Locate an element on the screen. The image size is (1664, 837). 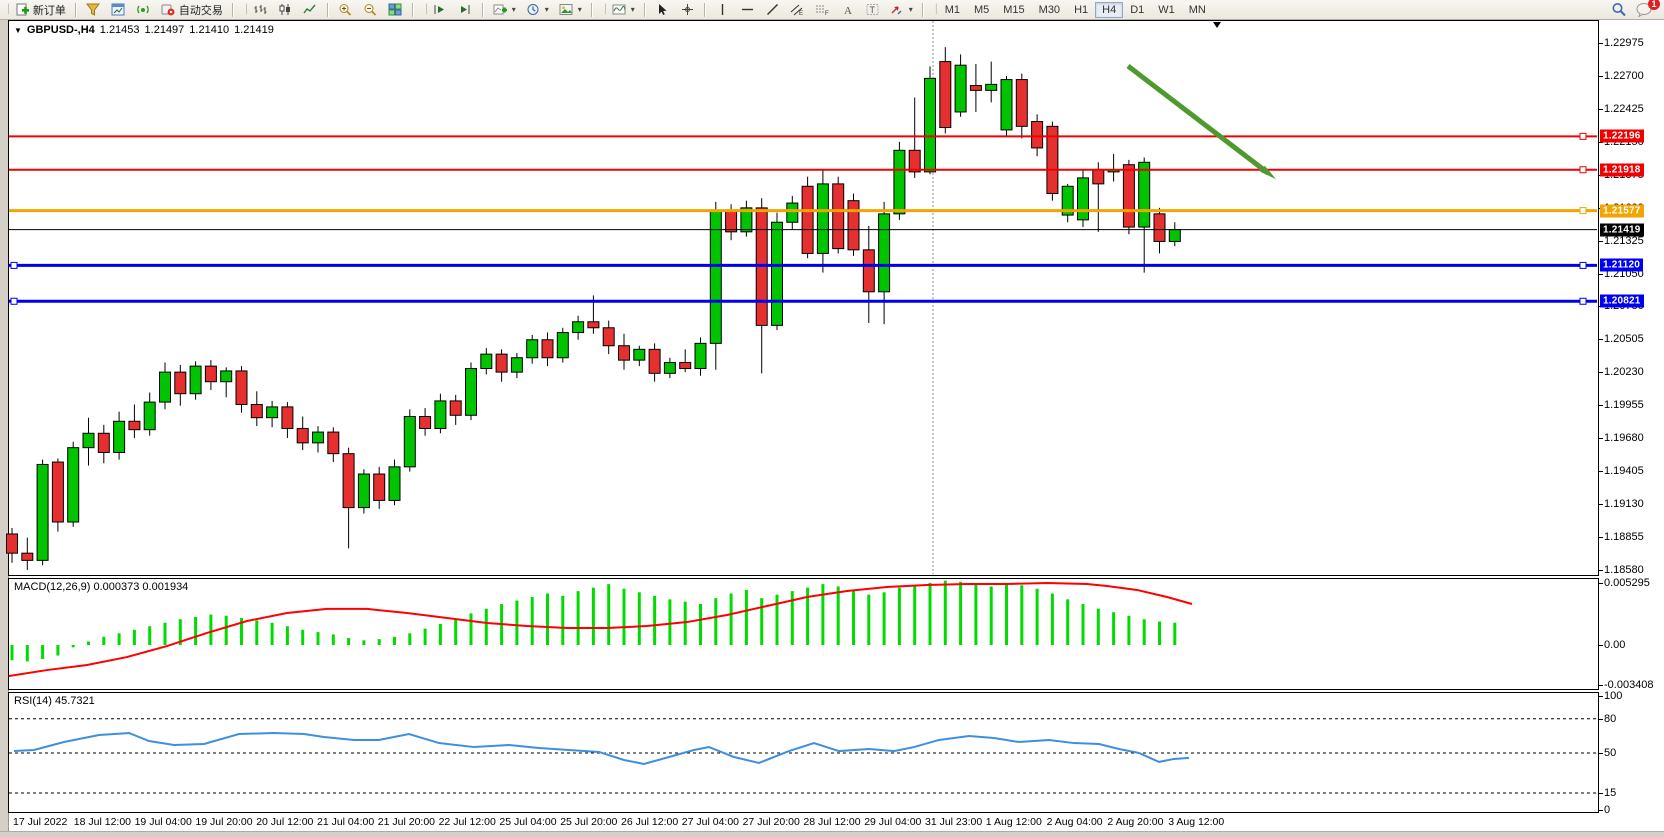
timeframe-h1: H1 is located at coordinates (1081, 9).